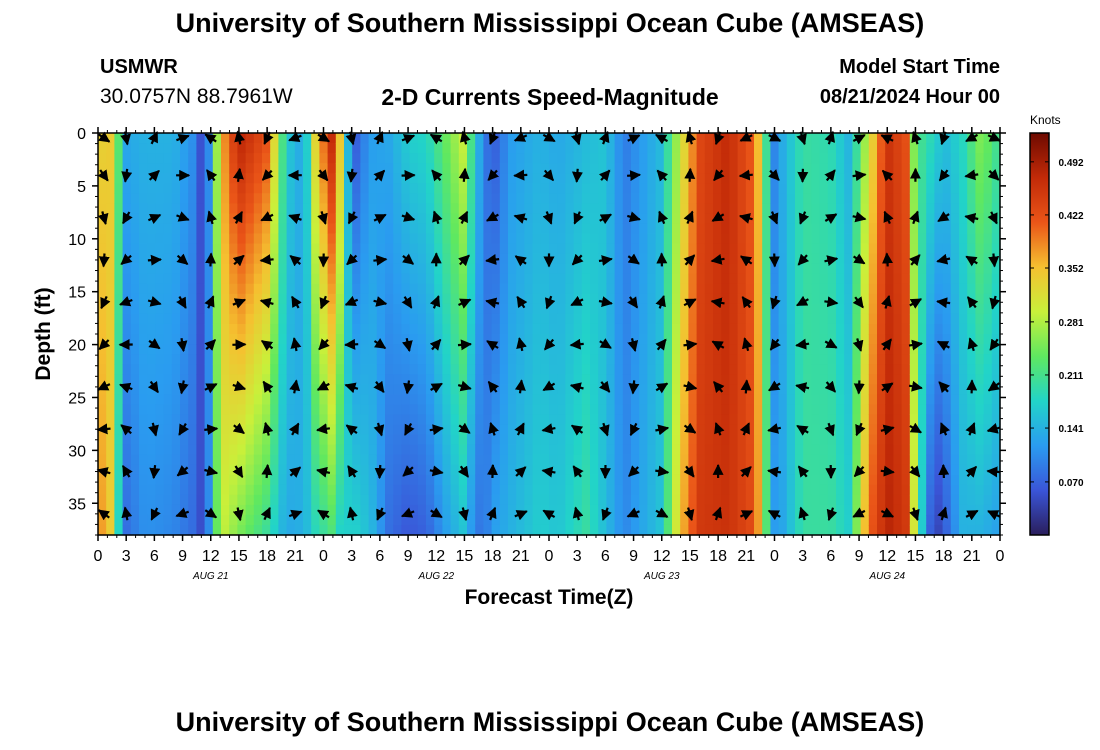 This screenshot has height=750, width=1100. I want to click on model-start-label: Model Start Time, so click(919, 67).